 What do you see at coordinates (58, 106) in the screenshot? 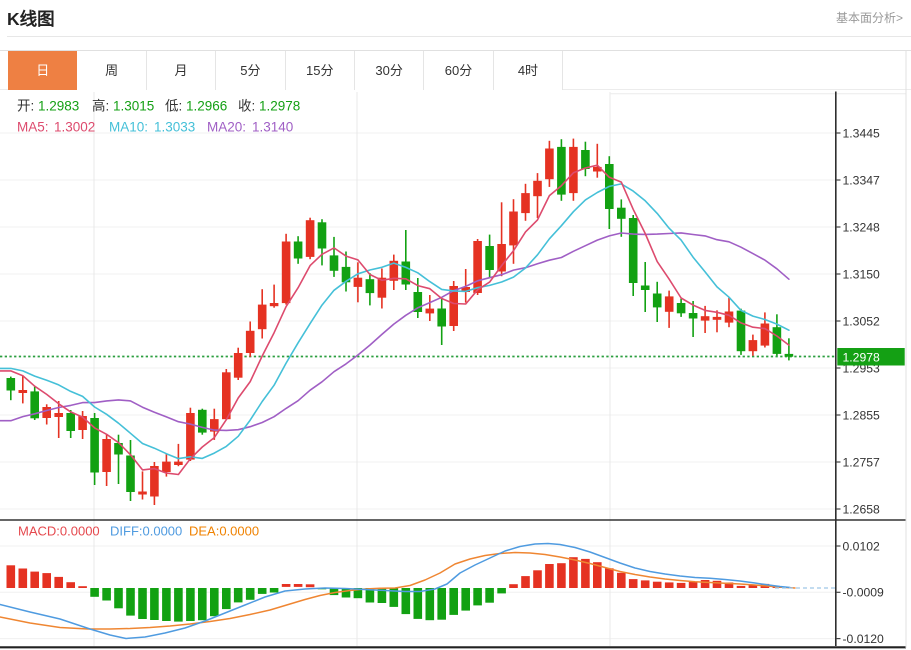
I see `svg-text: 1.2983` at bounding box center [58, 106].